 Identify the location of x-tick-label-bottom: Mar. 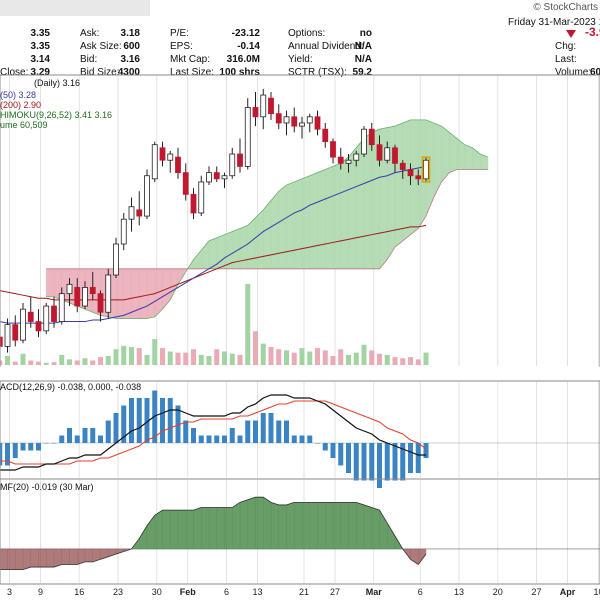
(374, 592).